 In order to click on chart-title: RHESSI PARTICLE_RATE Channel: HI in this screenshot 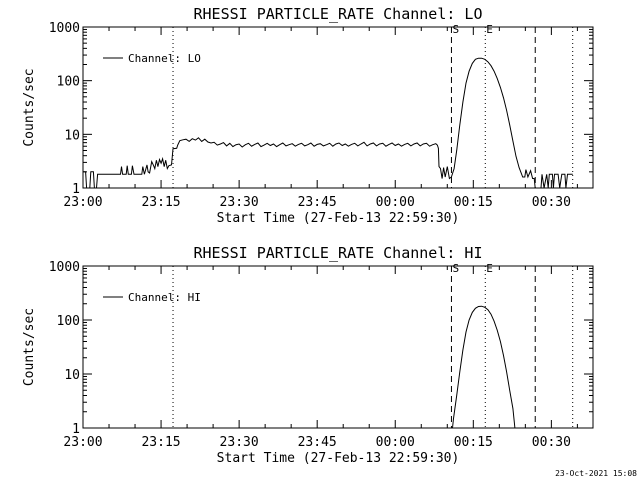, I will do `click(338, 253)`.